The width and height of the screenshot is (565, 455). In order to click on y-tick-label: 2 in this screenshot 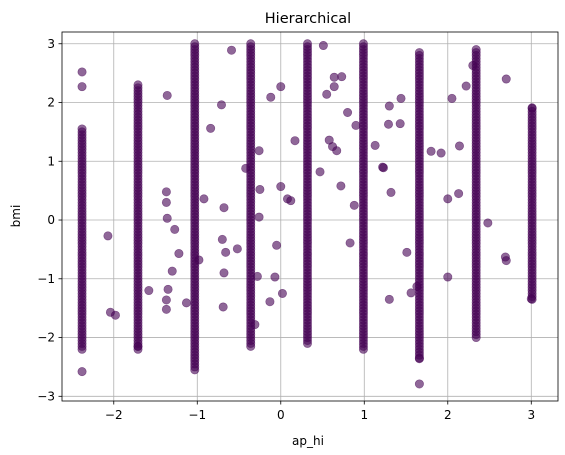, I will do `click(51, 103)`.